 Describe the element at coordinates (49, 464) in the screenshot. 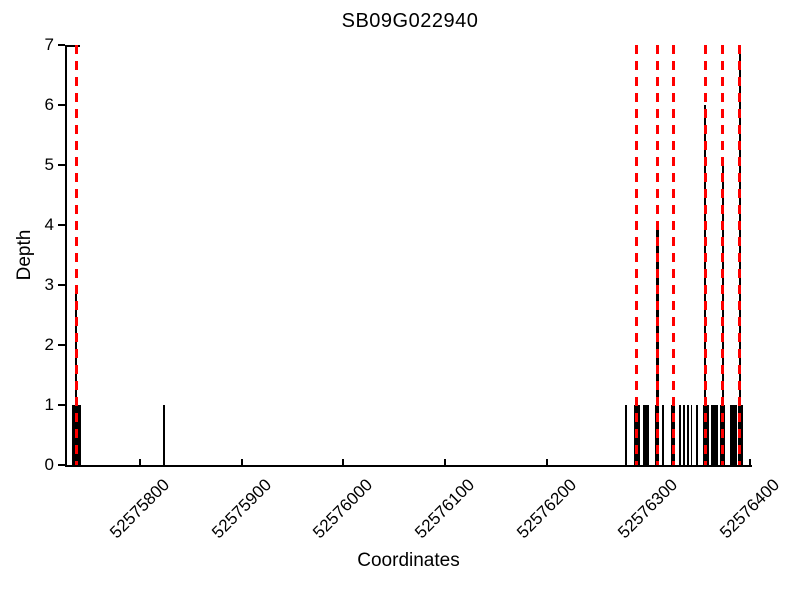

I see `y-tick-label: 0` at that location.